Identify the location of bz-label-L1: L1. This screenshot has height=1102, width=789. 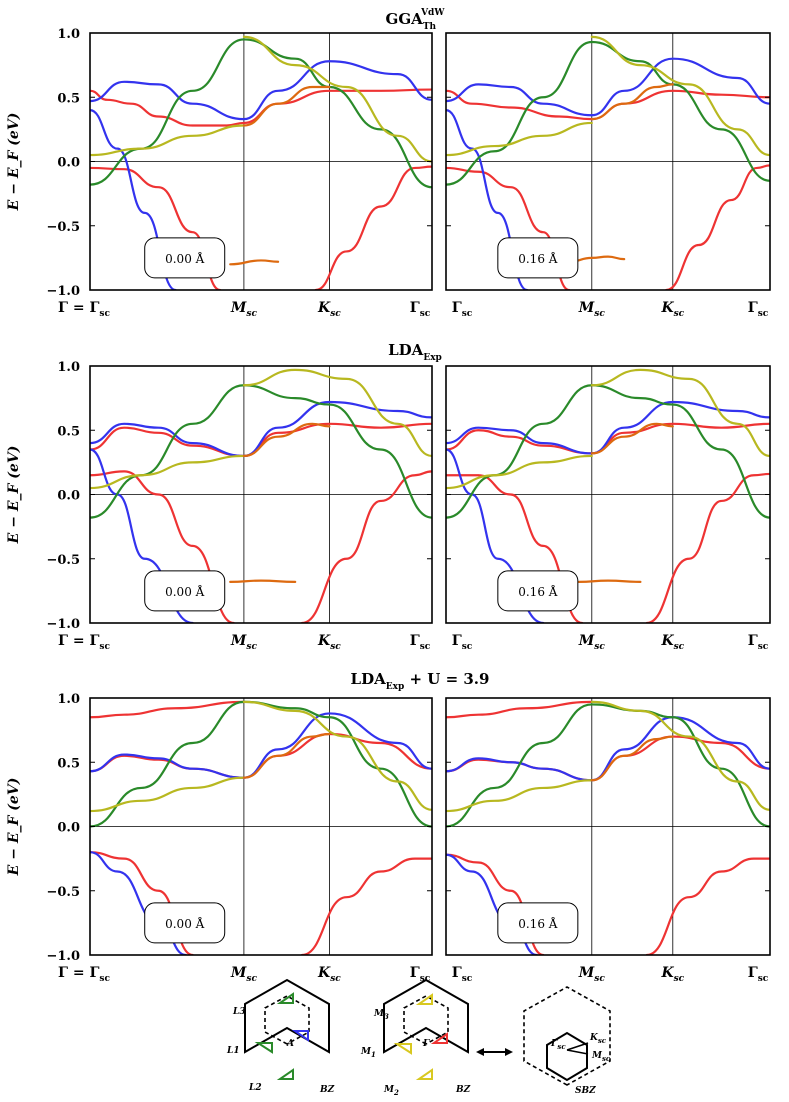
(233, 1051).